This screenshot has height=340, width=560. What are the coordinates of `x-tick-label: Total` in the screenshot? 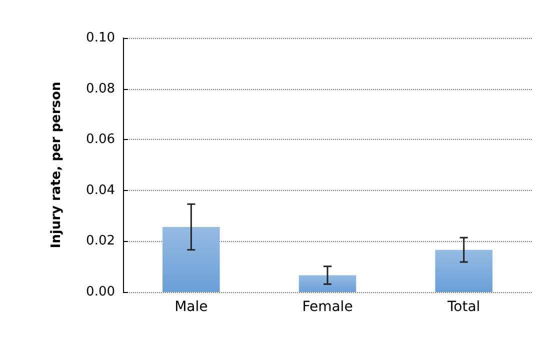 It's located at (463, 307).